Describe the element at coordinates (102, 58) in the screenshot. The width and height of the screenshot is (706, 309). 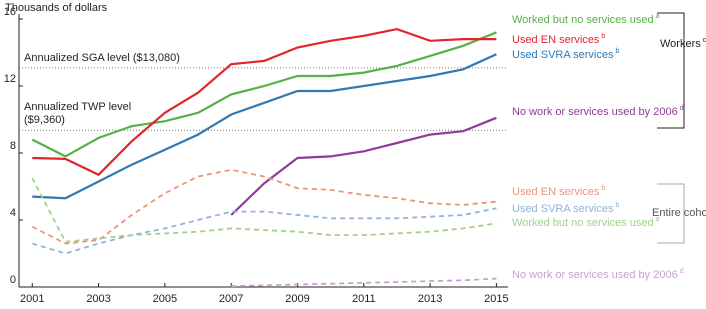
I see `reference-label: Annualized SGA level ($13,080)` at that location.